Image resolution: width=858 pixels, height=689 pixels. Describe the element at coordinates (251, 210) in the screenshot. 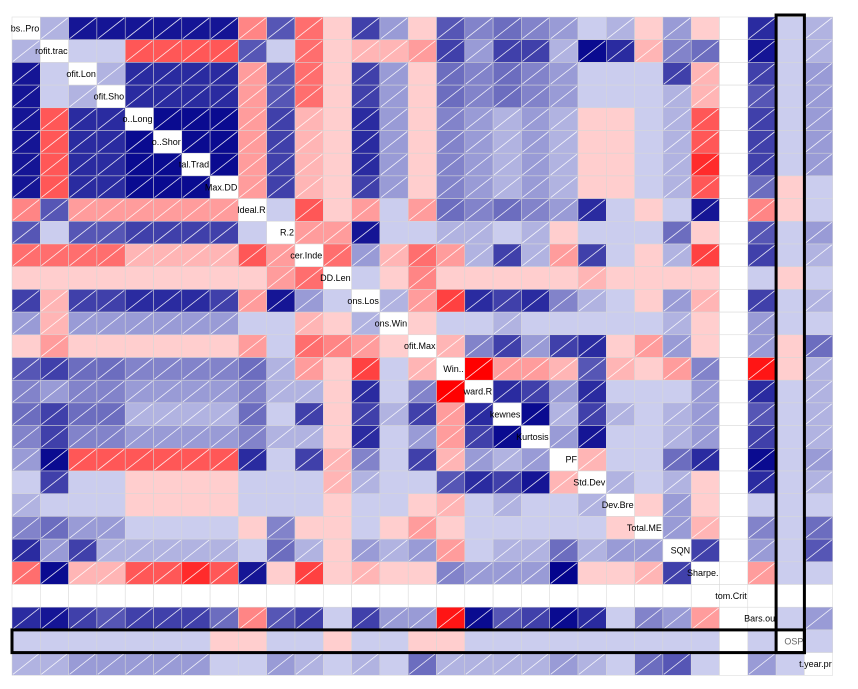

I see `variable-label: Ideal.R` at that location.